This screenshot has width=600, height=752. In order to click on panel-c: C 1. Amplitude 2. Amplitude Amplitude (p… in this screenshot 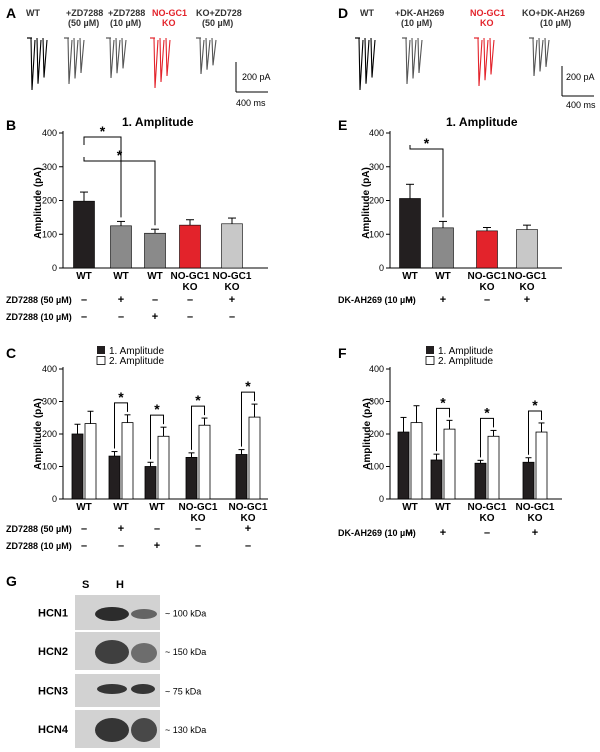, I will do `click(137, 448)`.